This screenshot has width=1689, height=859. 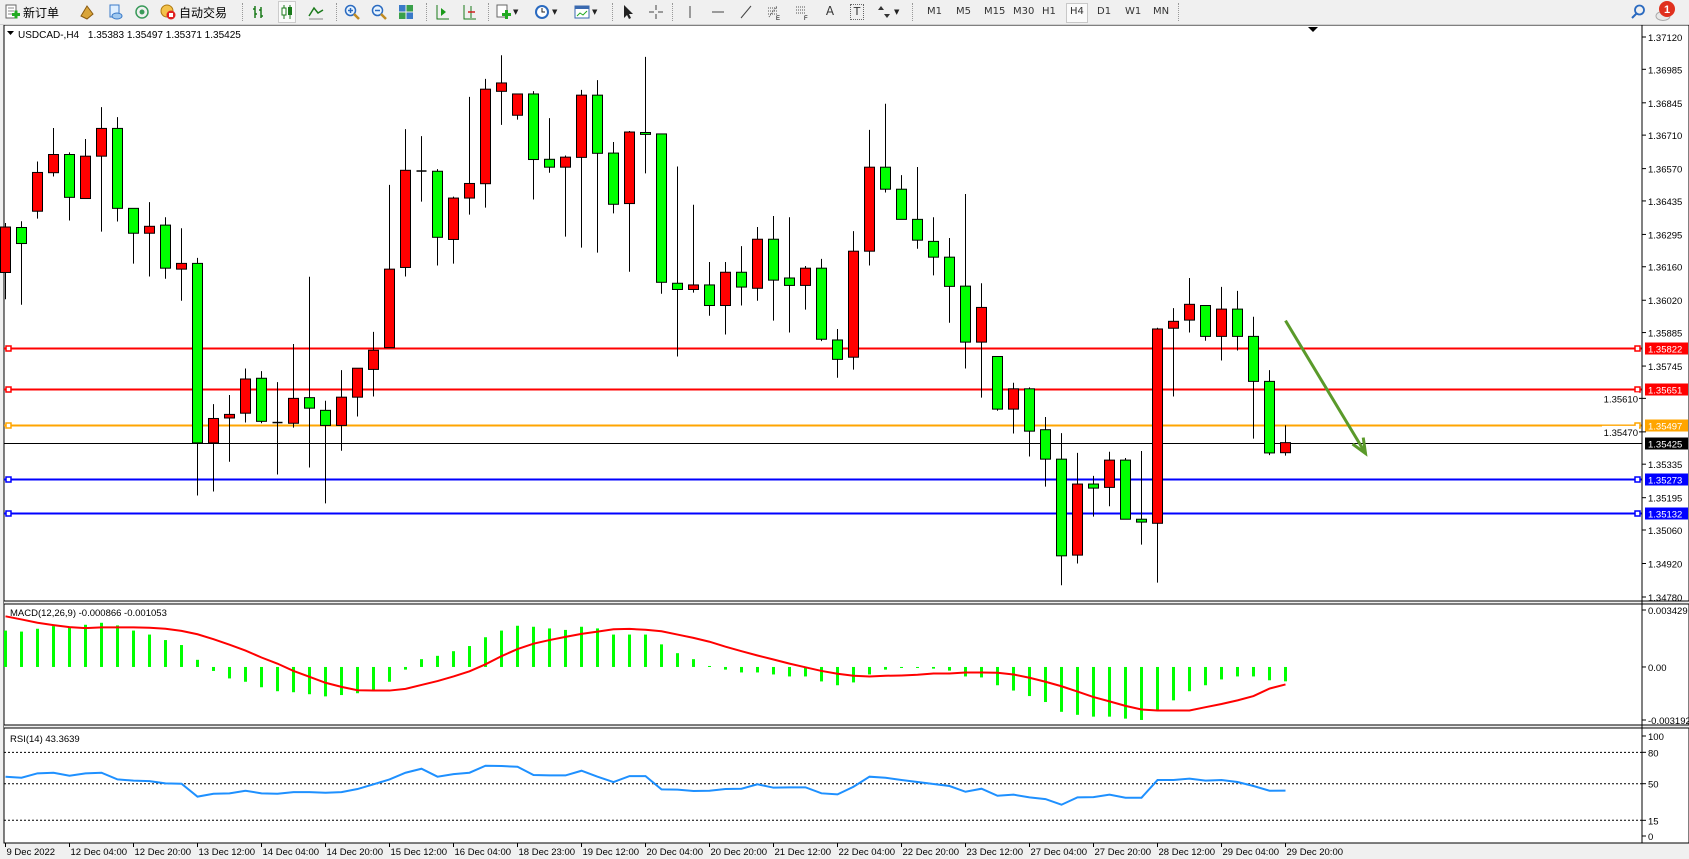 What do you see at coordinates (1359, 447) in the screenshot?
I see `trend-arrow-head-icon` at bounding box center [1359, 447].